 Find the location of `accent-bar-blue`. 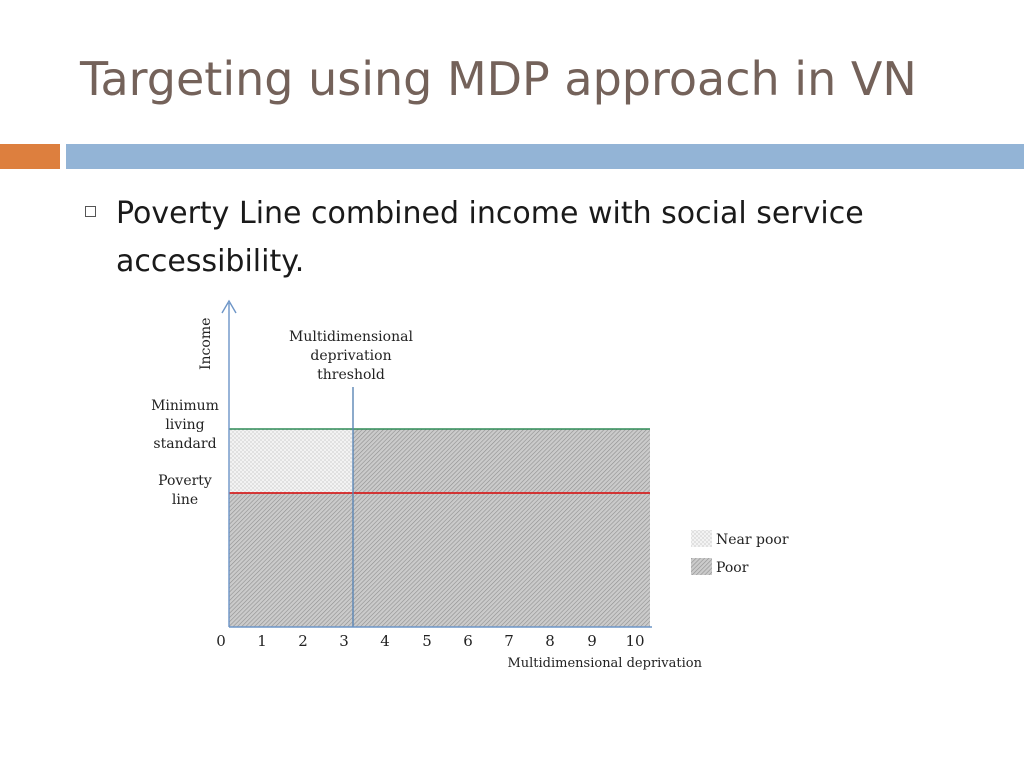

accent-bar-blue is located at coordinates (545, 156).